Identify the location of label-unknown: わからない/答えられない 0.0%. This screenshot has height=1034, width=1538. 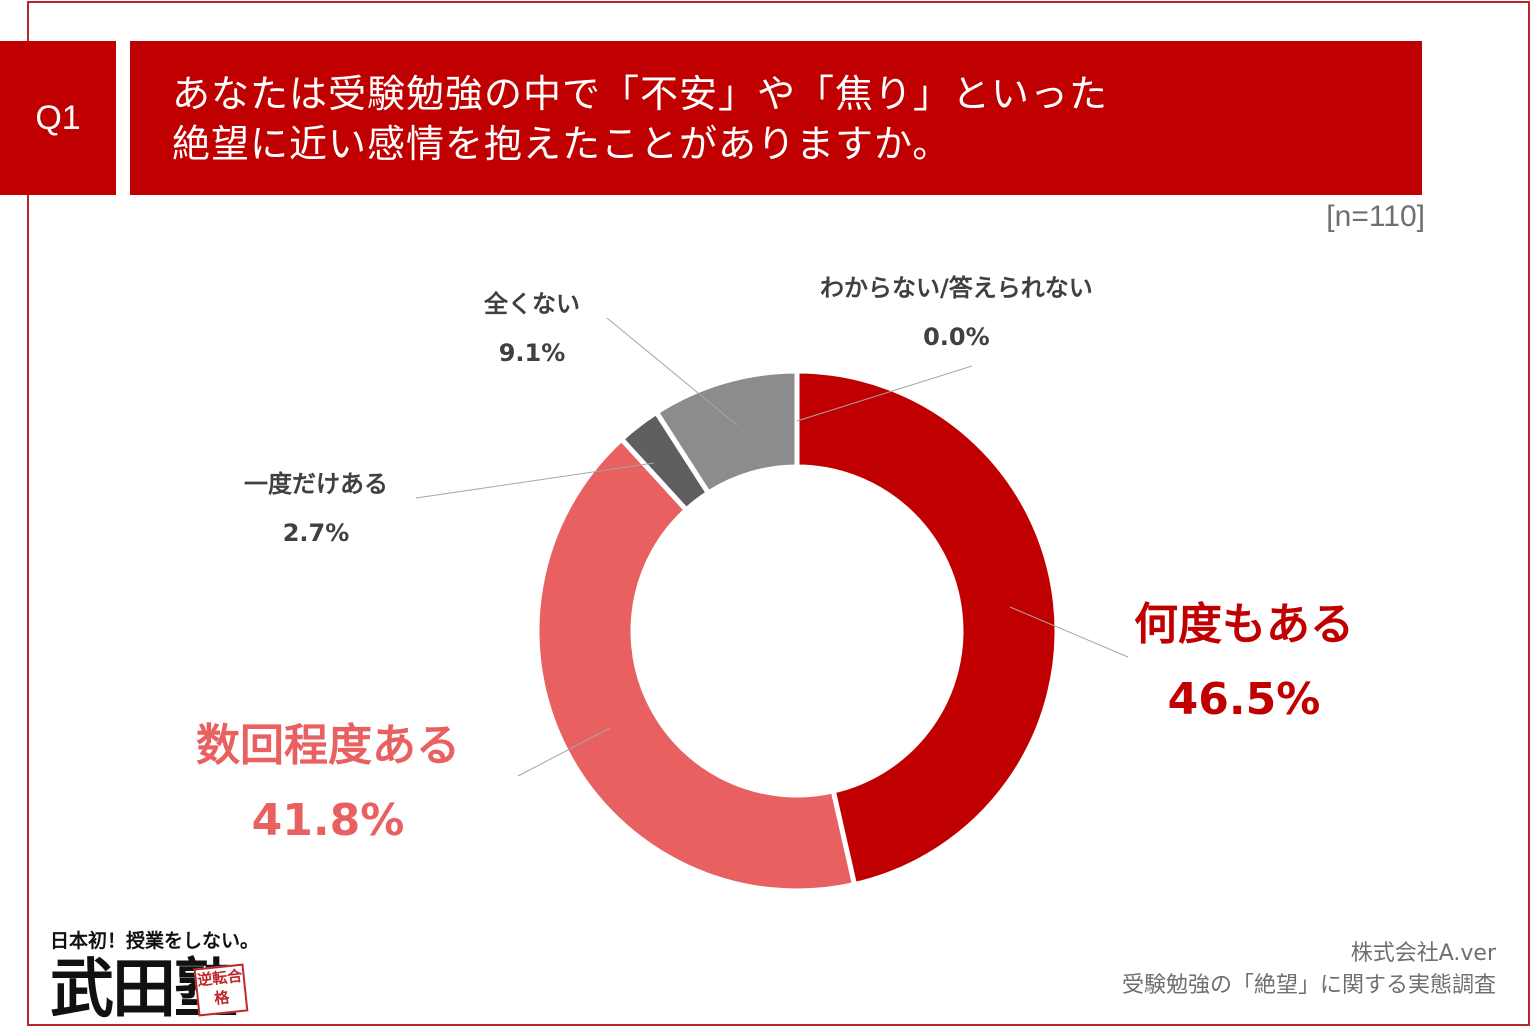
(956, 309).